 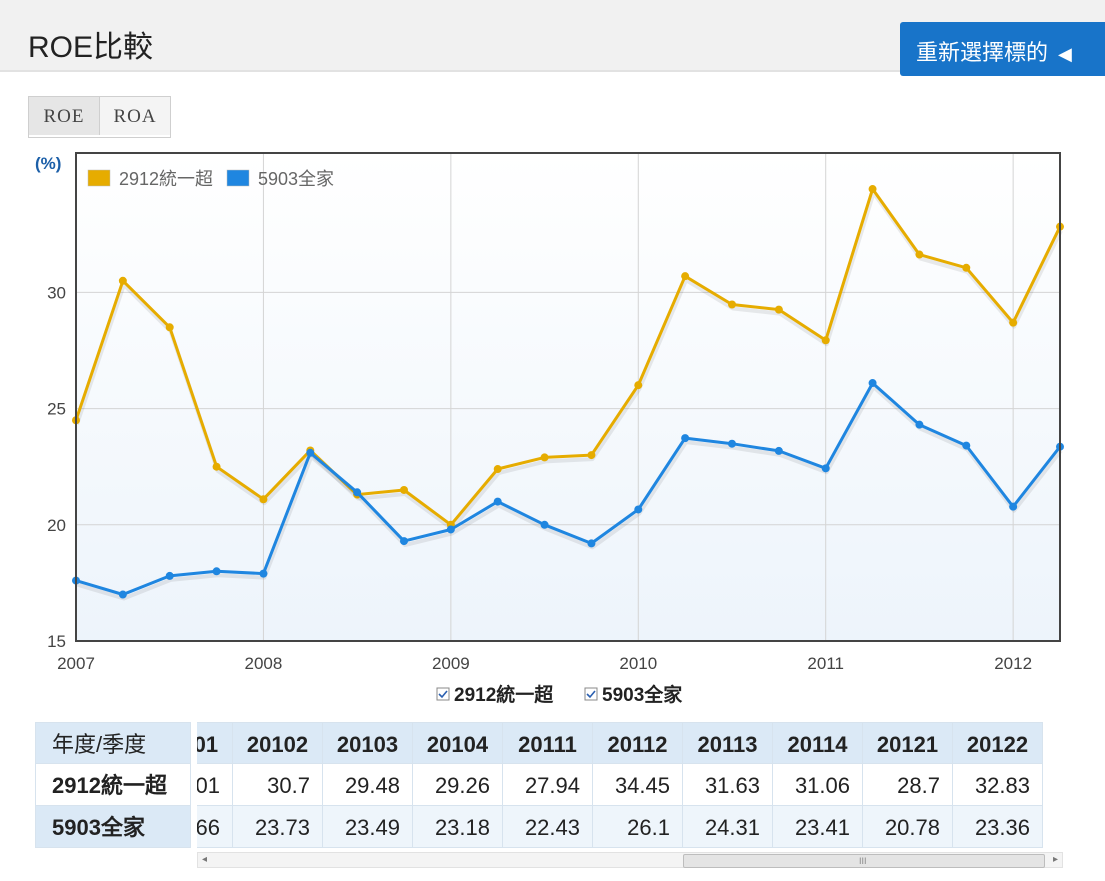 I want to click on scrollbar-thumb: III, so click(x=864, y=861).